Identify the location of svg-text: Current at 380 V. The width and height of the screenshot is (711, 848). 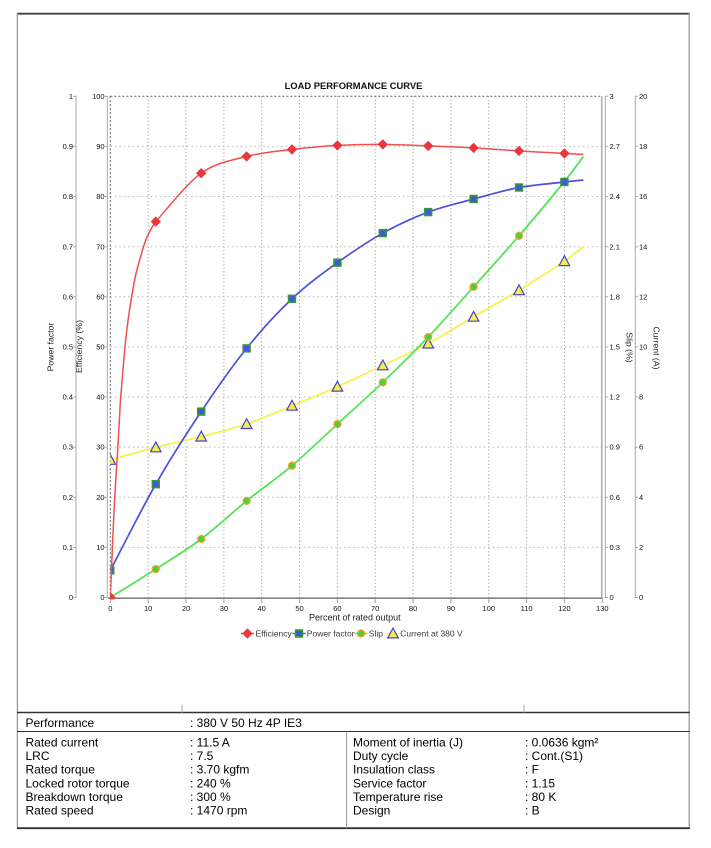
(431, 634).